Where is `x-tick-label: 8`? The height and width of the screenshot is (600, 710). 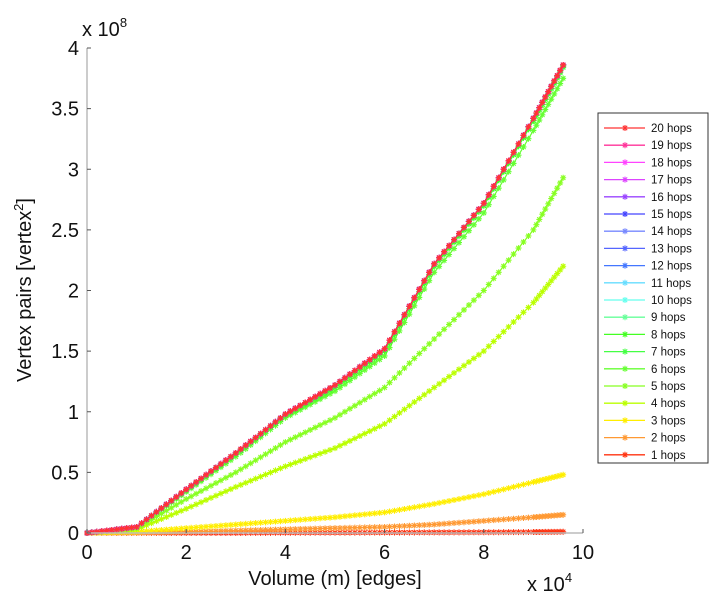
x-tick-label: 8 is located at coordinates (483, 553).